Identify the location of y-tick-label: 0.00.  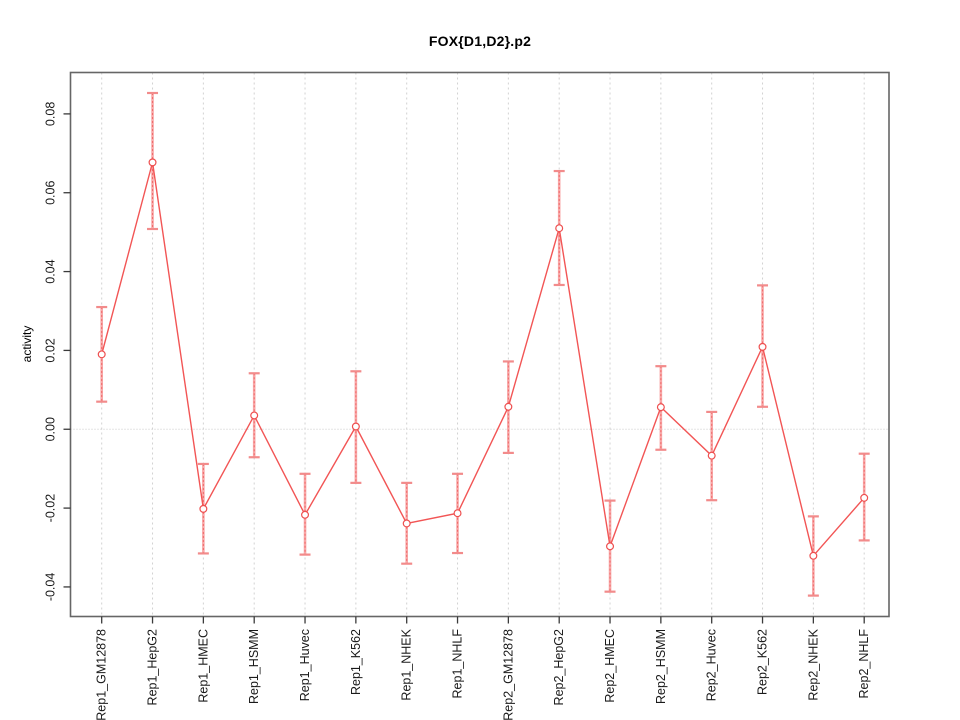
(51, 429).